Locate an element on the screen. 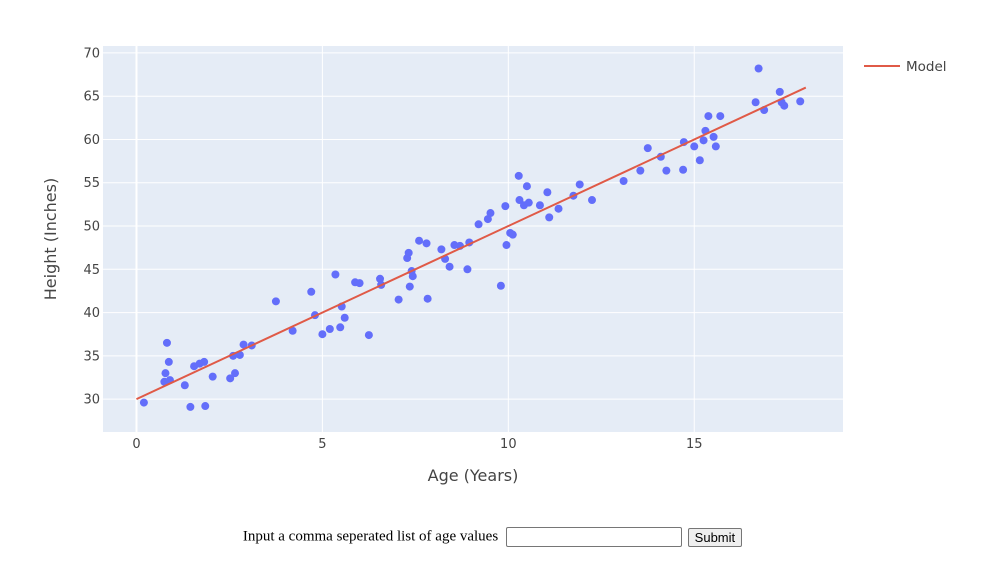 This screenshot has width=985, height=565. y-tick-label: 55 is located at coordinates (91, 183).